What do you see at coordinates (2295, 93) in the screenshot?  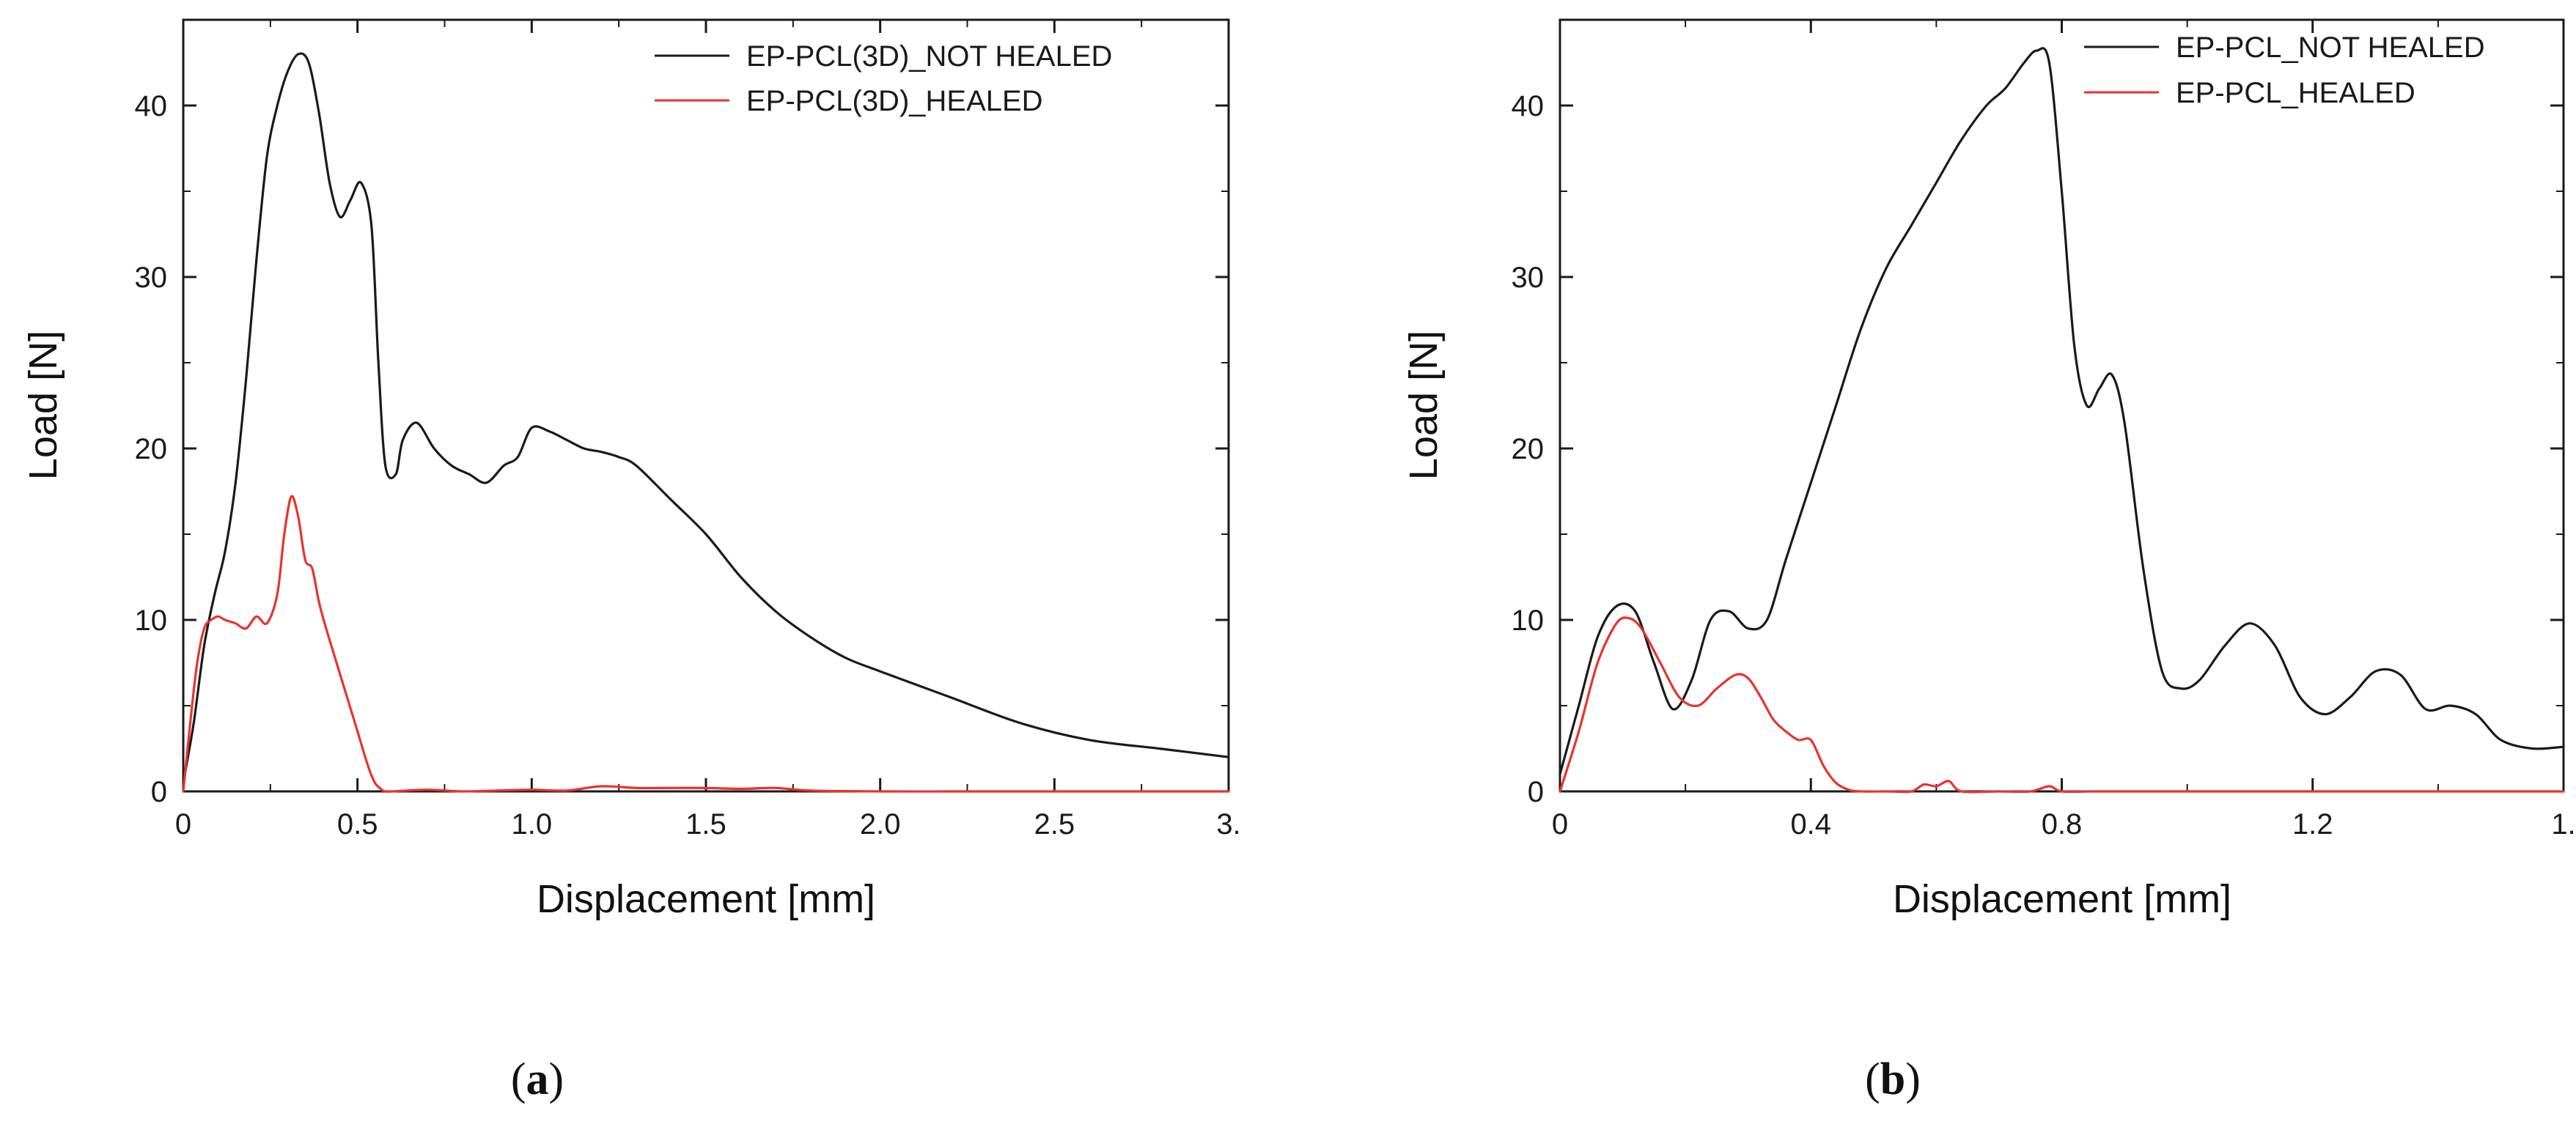 I see `legend-label-healed: EP-PCL_HEALED` at bounding box center [2295, 93].